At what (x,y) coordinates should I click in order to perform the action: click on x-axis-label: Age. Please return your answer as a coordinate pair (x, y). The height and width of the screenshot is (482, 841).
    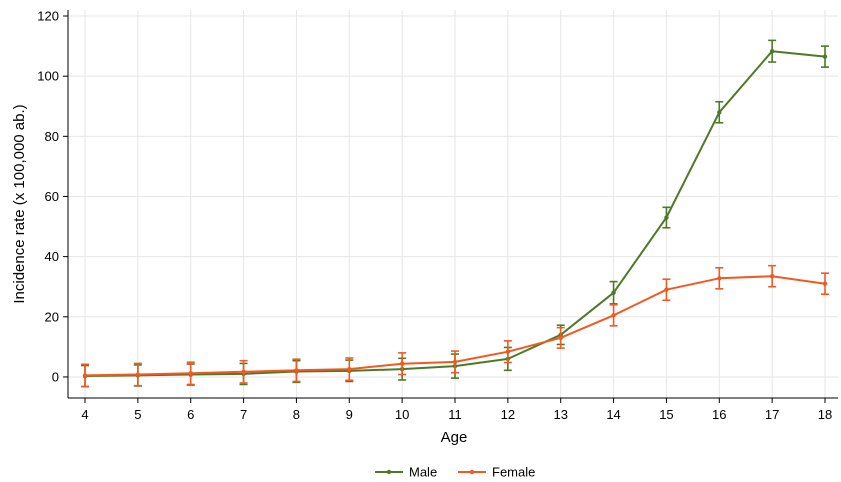
    Looking at the image, I should click on (454, 437).